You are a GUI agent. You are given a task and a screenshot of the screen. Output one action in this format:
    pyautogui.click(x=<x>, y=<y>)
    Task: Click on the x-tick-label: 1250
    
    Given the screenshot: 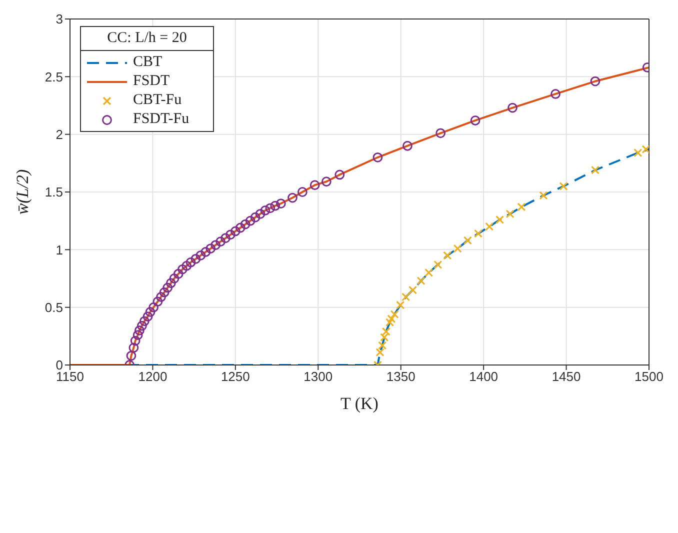 What is the action you would take?
    pyautogui.click(x=235, y=376)
    